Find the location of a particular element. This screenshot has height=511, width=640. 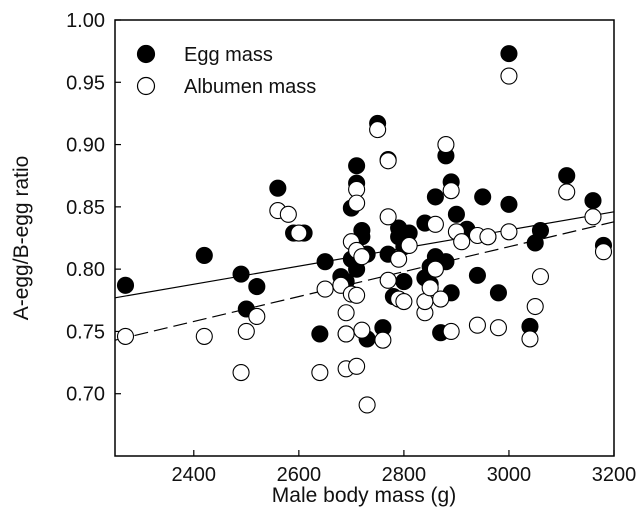

y-tick-label: 1.00 is located at coordinates (85, 21).